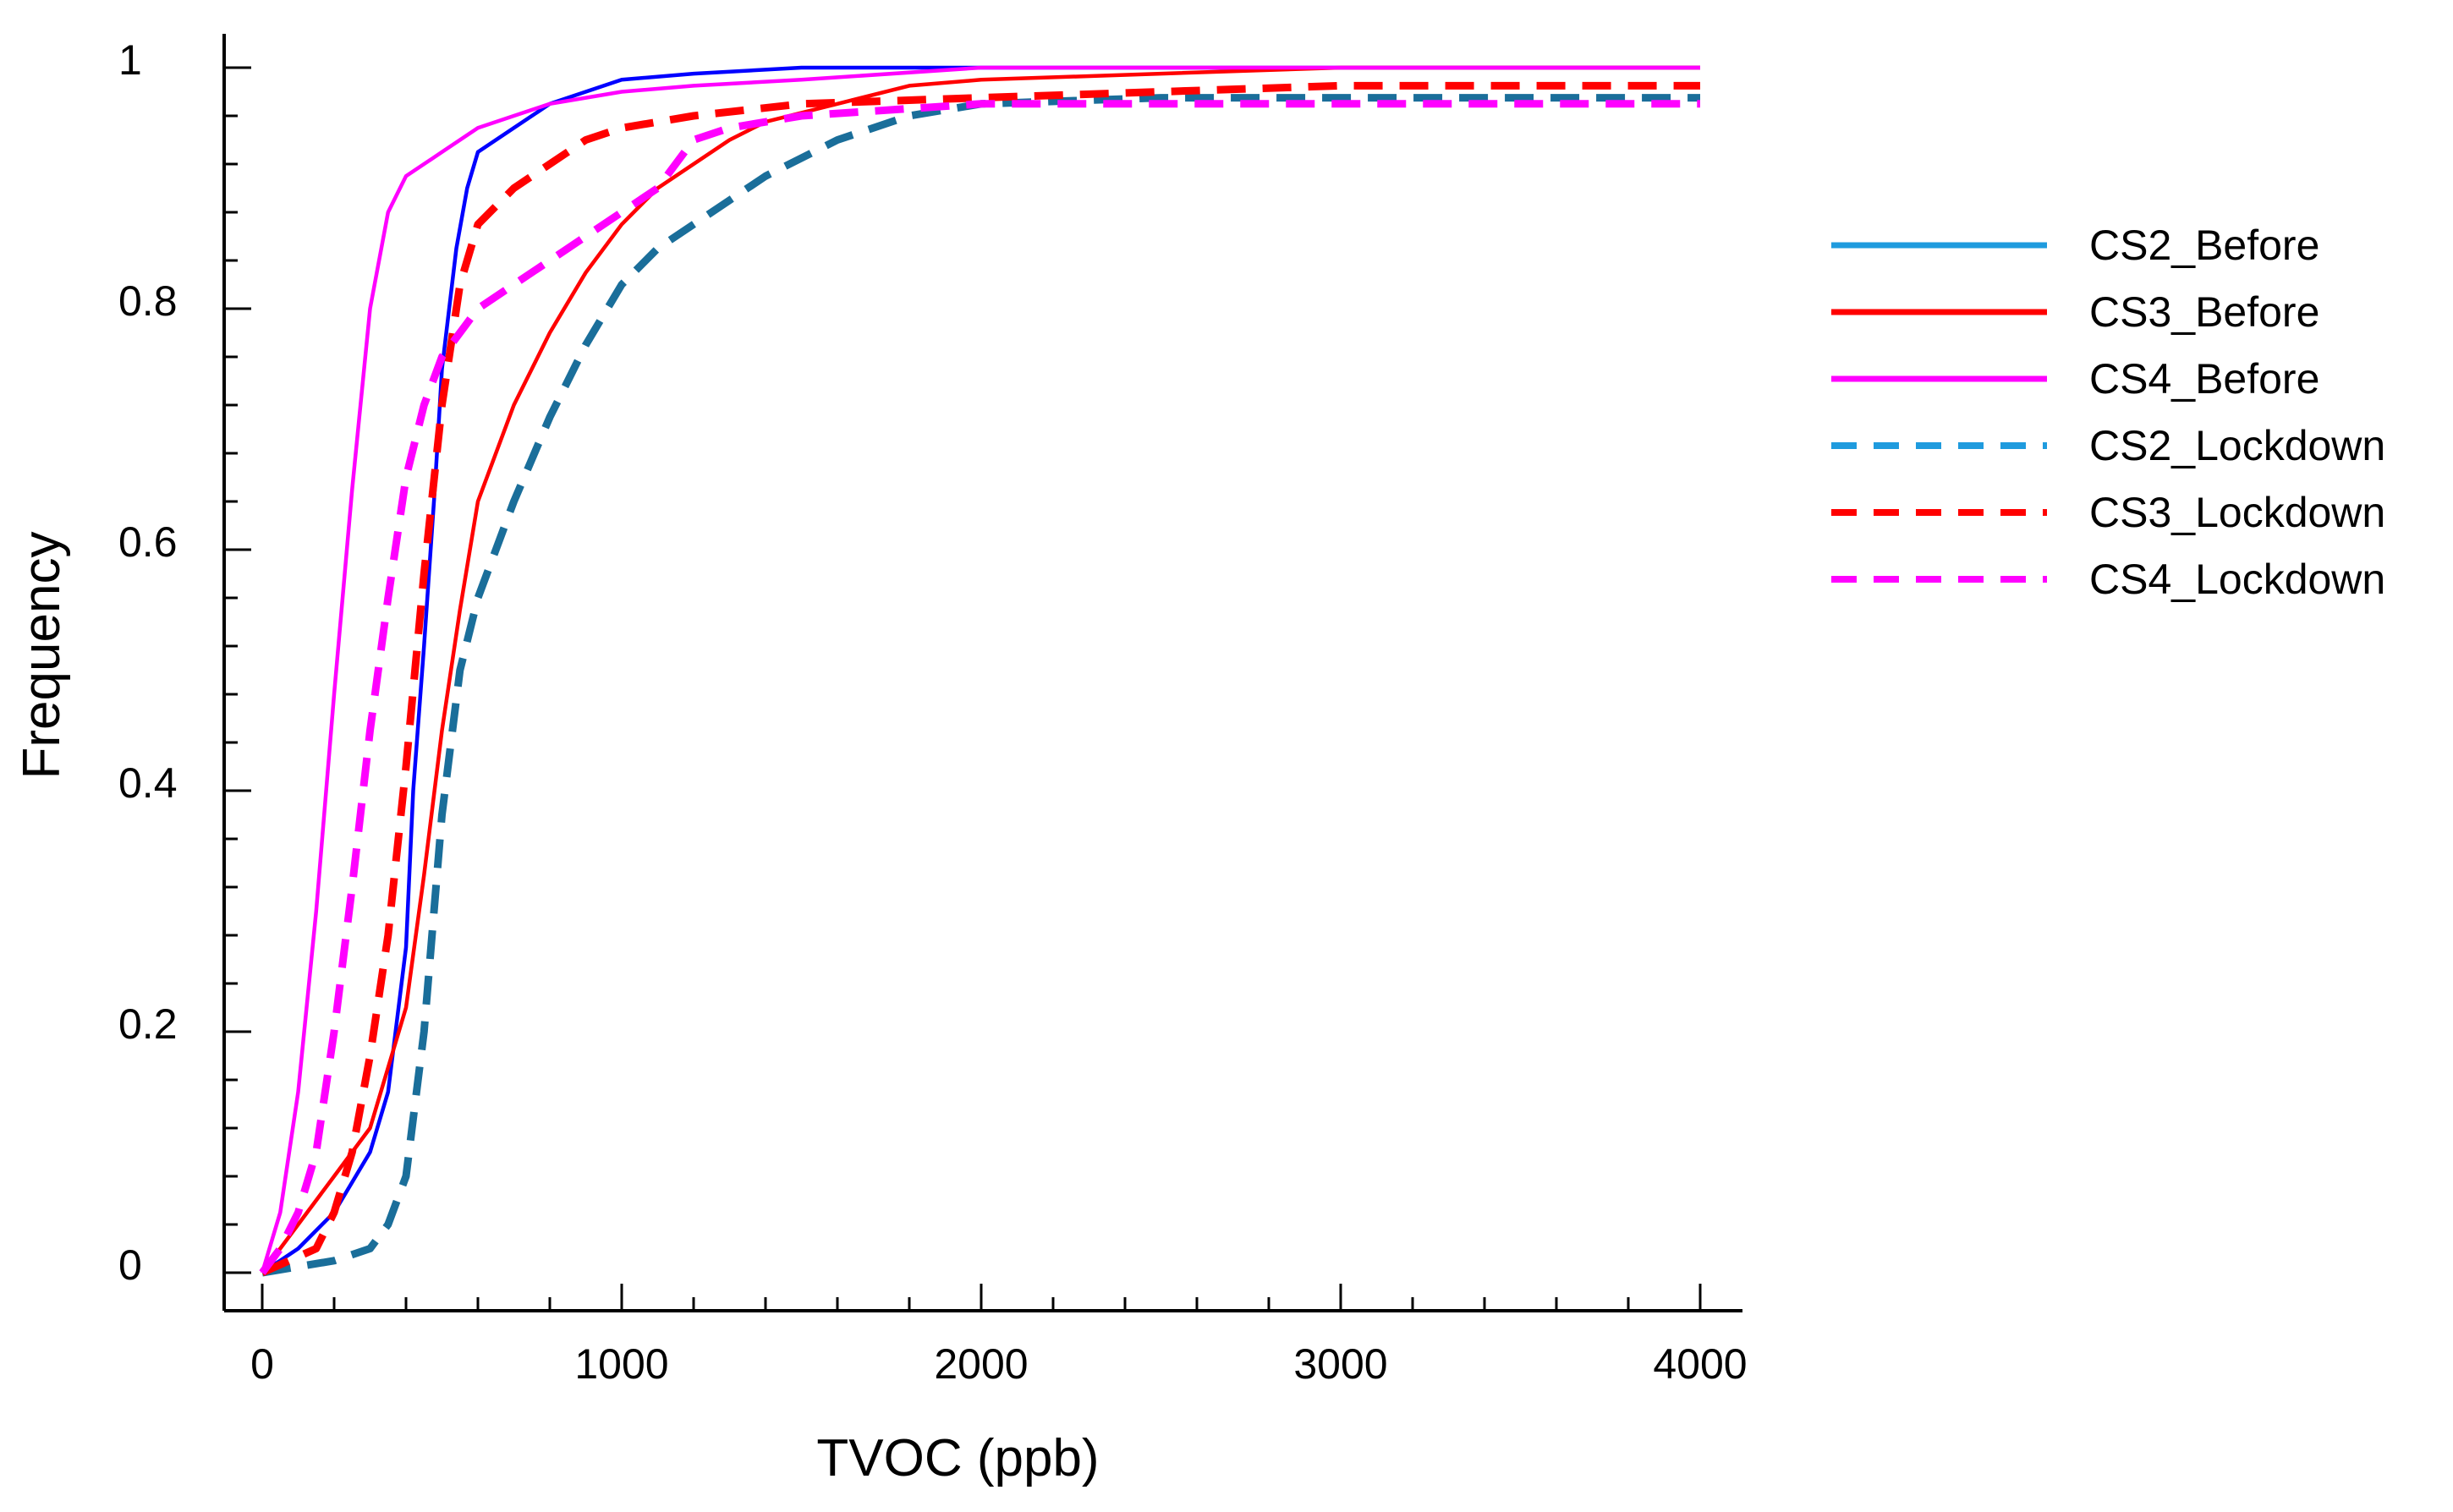 This screenshot has height=1512, width=2453. Describe the element at coordinates (148, 783) in the screenshot. I see `y-tick-label: 0.4` at that location.